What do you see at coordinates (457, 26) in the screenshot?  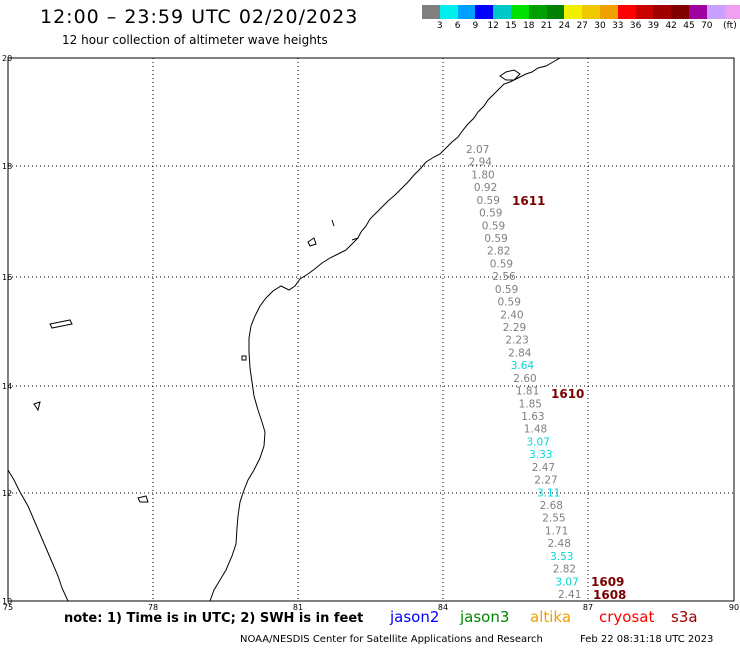 I see `legend-tick-label: 6` at bounding box center [457, 26].